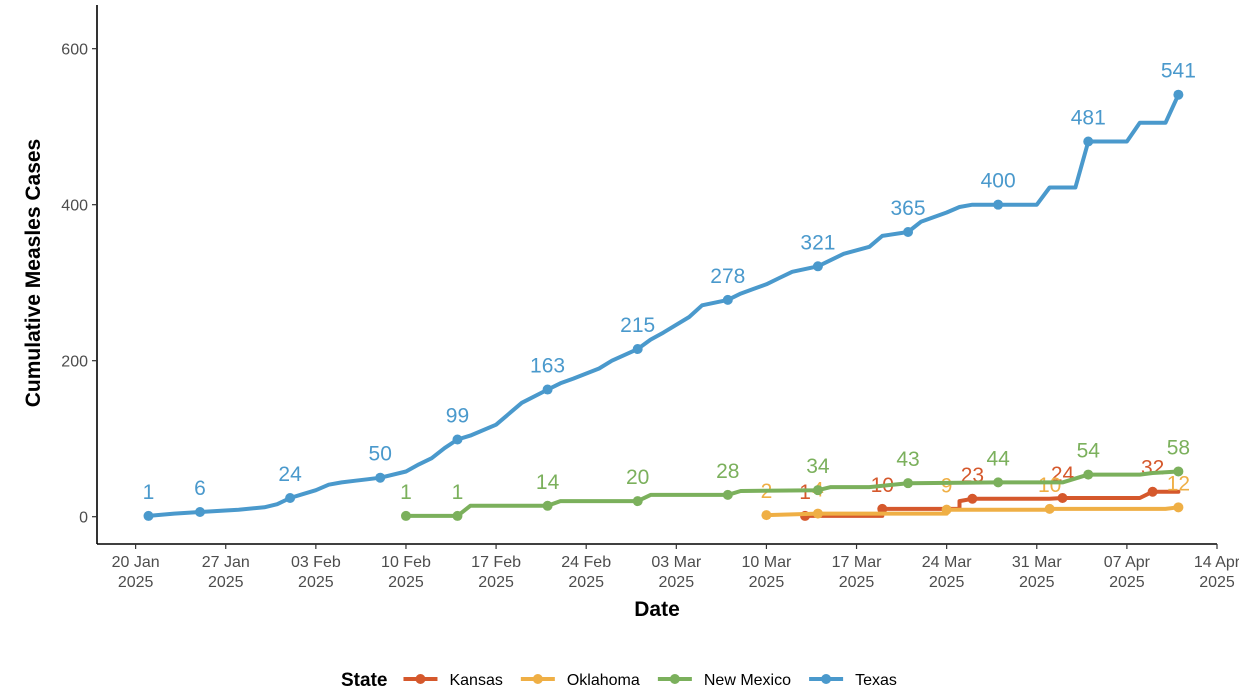  What do you see at coordinates (1088, 118) in the screenshot?
I see `texas-data-label: 481` at bounding box center [1088, 118].